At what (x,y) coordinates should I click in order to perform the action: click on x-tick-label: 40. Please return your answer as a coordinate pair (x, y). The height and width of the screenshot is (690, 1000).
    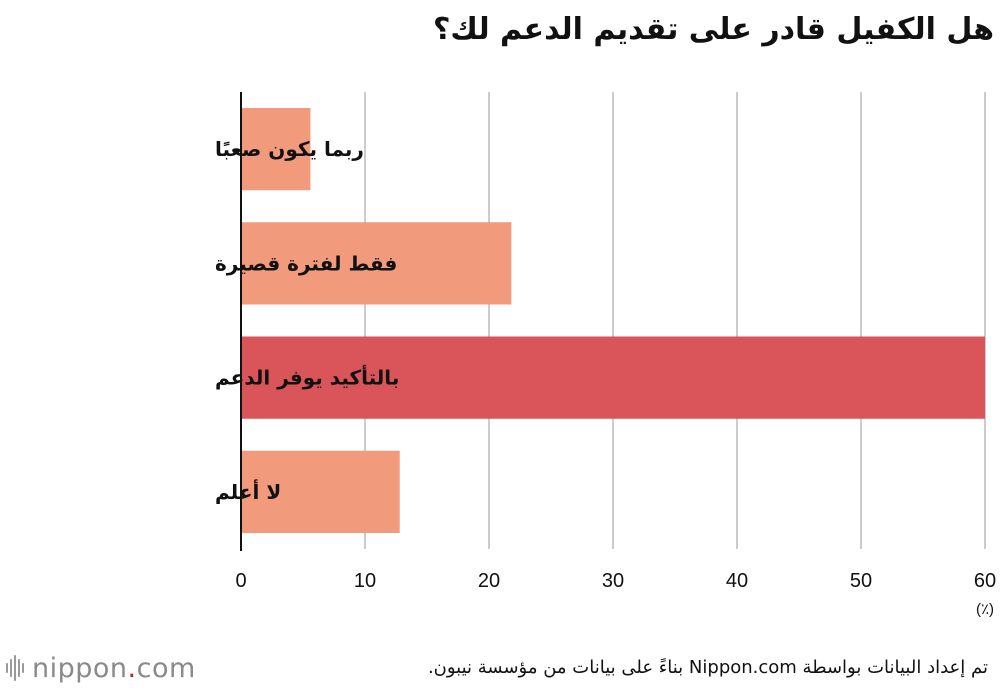
    Looking at the image, I should click on (737, 581).